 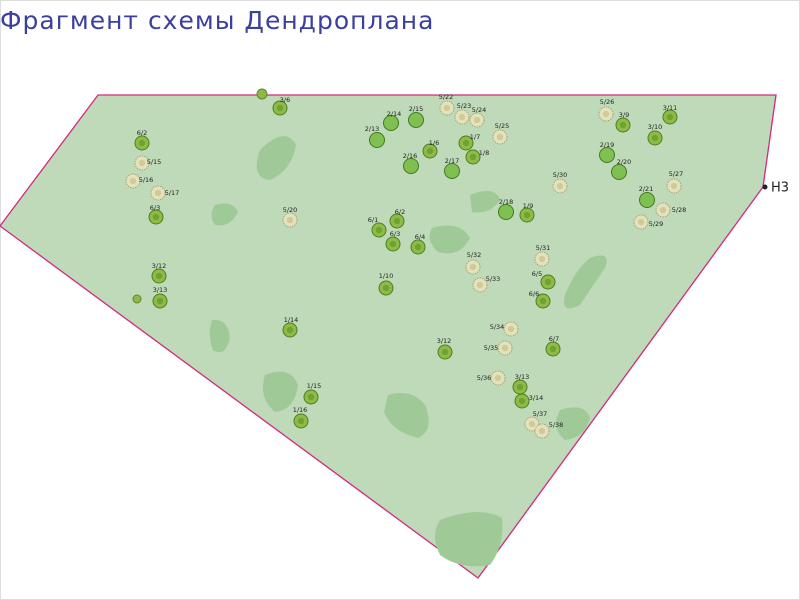 I want to click on plant: 2/17, so click(x=452, y=168).